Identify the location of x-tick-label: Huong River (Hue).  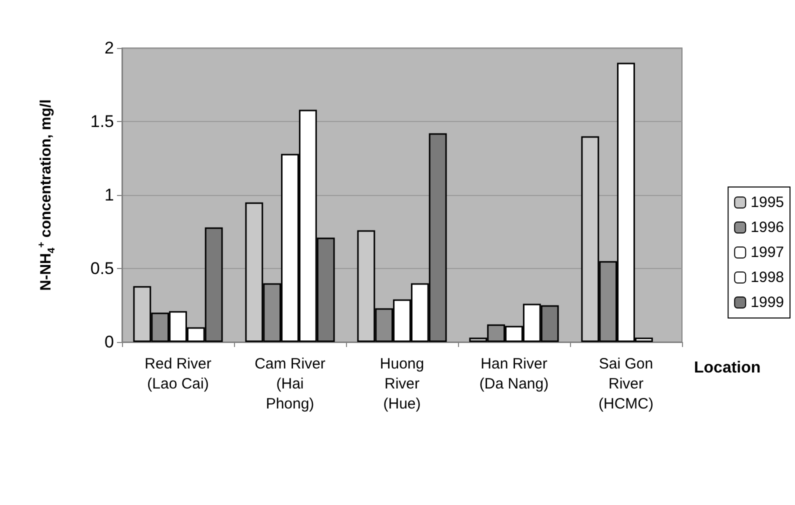
(402, 384).